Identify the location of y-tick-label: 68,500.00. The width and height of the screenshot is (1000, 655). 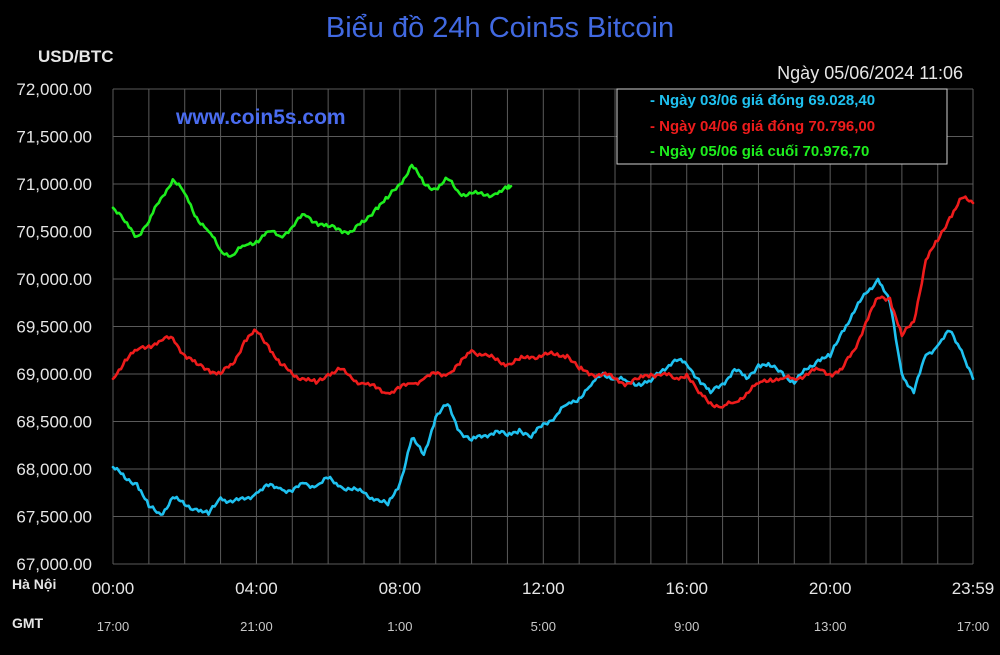
(54, 422).